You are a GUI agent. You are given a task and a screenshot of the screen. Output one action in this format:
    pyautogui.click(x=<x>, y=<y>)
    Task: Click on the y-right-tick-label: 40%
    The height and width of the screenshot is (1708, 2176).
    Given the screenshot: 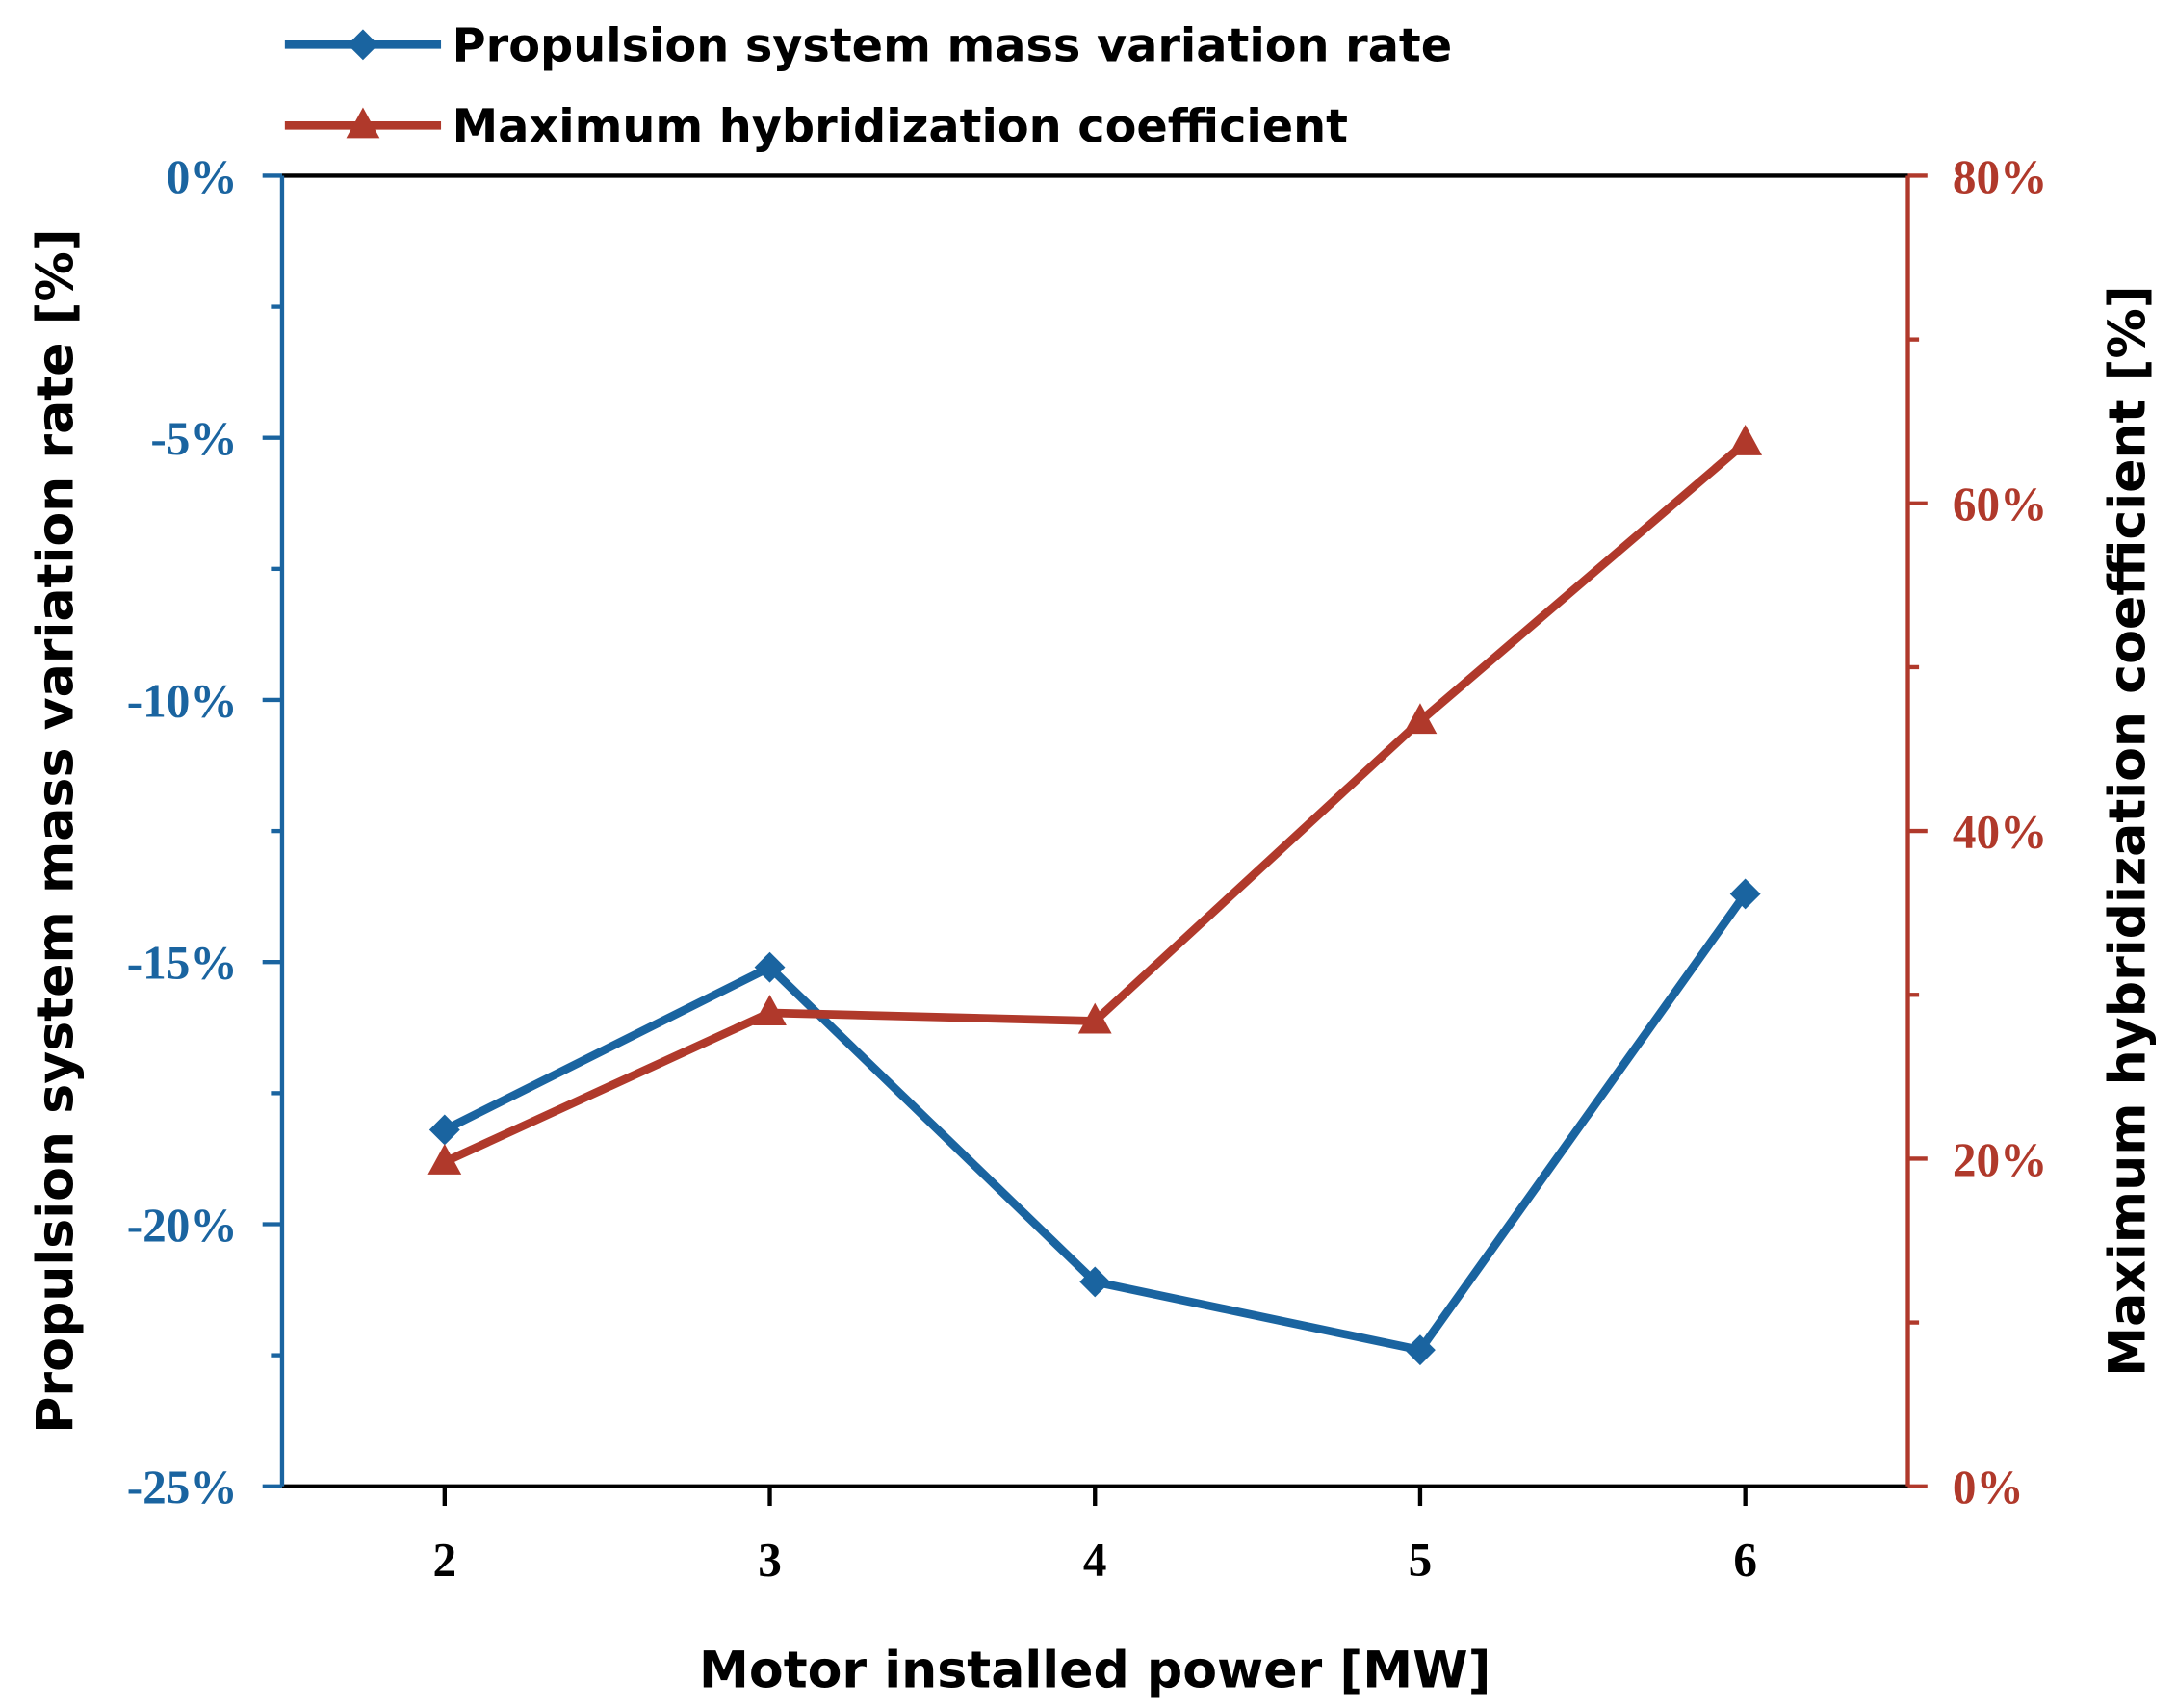 What is the action you would take?
    pyautogui.click(x=2000, y=831)
    